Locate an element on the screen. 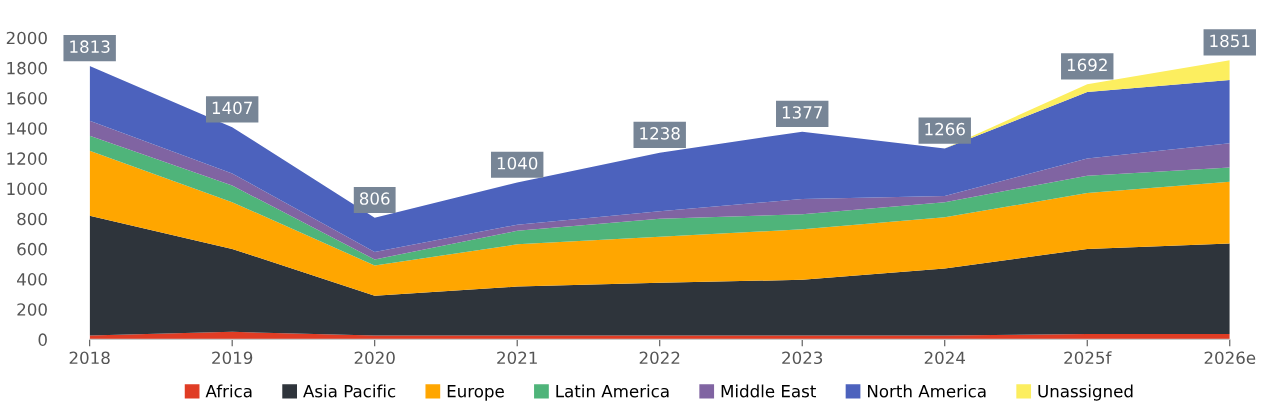  y-tick-label: 0 is located at coordinates (42, 339).